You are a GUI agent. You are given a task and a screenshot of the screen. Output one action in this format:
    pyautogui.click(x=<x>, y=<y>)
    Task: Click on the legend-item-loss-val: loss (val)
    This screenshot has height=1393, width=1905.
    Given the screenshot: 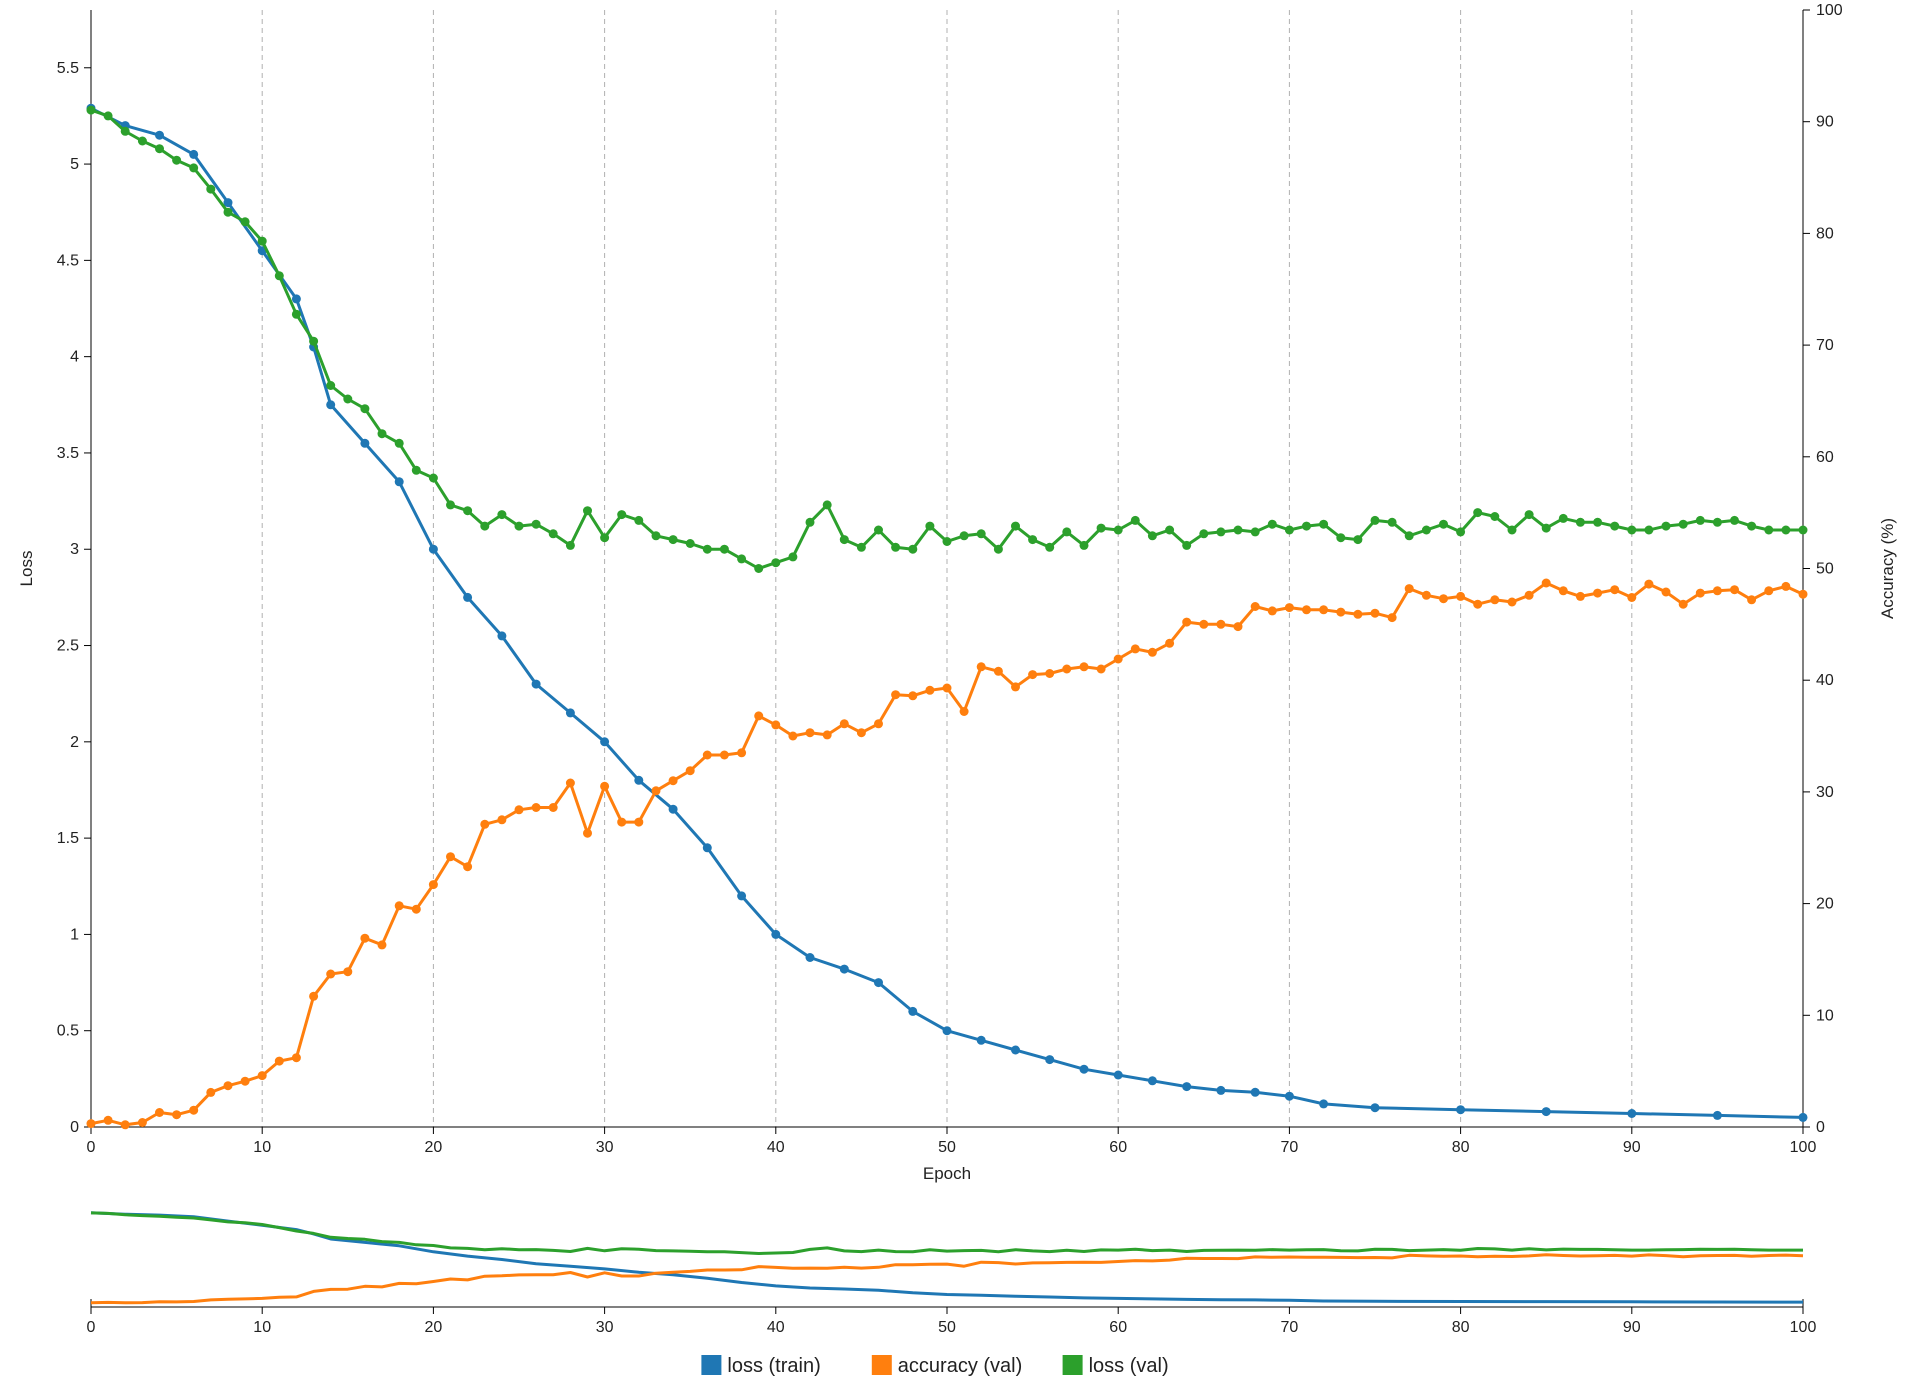 What is the action you would take?
    pyautogui.click(x=1115, y=1366)
    